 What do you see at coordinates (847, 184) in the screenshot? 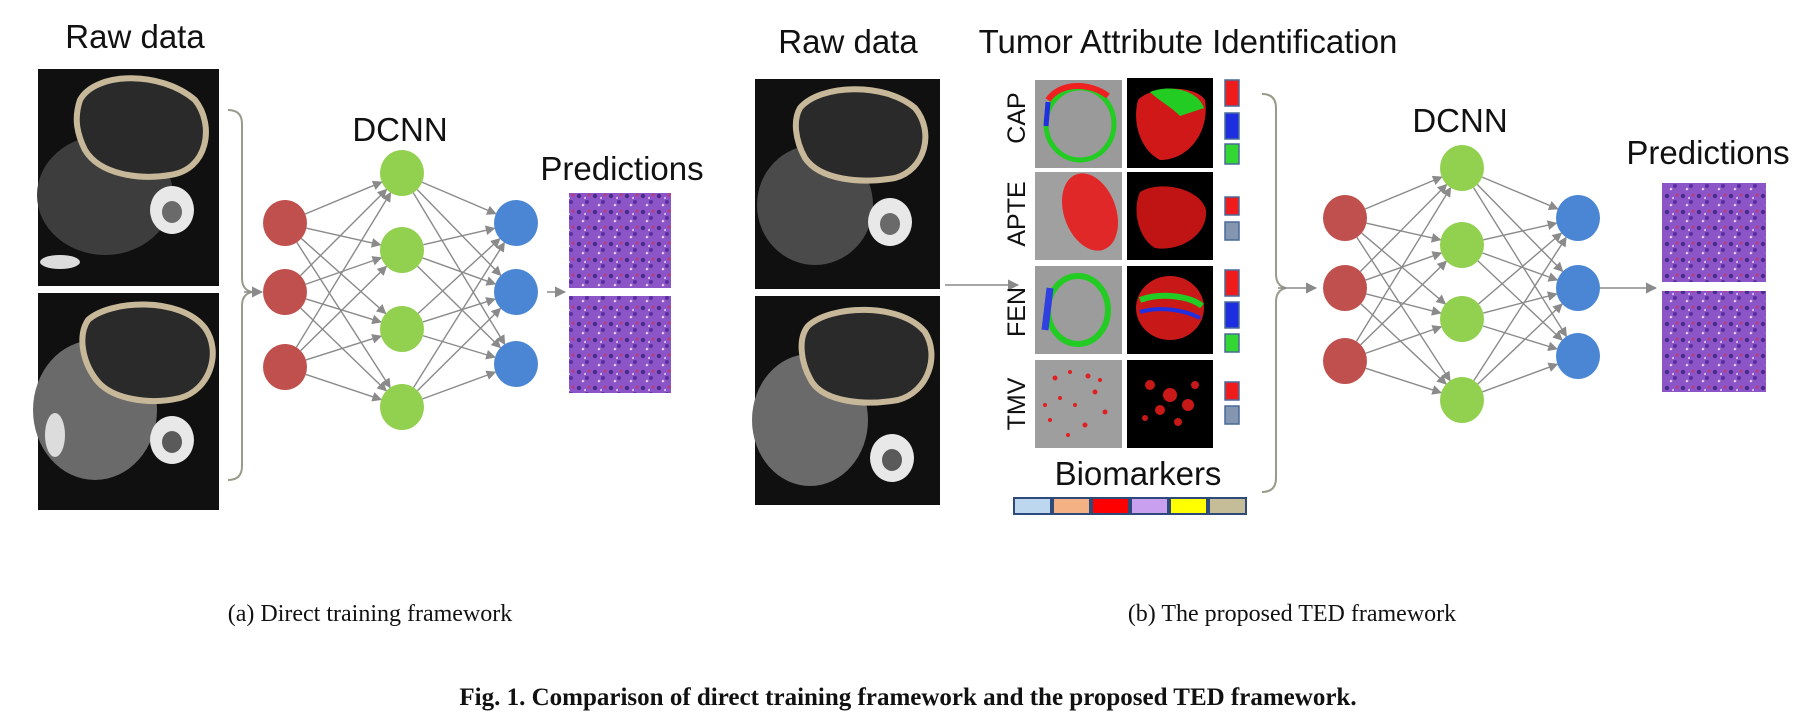
I see `panel-b-ct-scan-top` at bounding box center [847, 184].